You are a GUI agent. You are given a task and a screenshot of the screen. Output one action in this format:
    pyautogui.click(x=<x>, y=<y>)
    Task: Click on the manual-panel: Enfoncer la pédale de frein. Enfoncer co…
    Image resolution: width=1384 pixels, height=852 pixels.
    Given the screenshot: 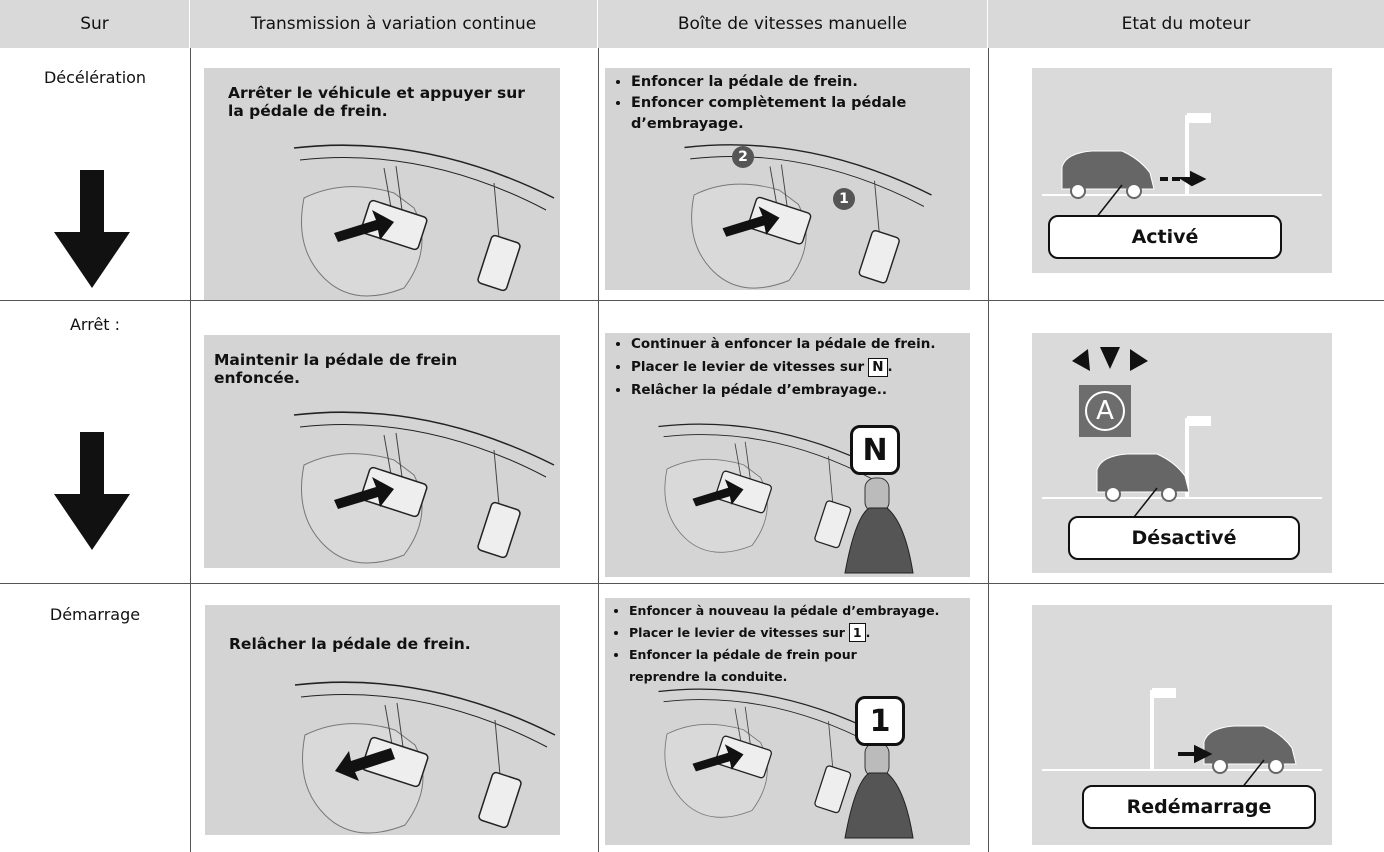 What is the action you would take?
    pyautogui.click(x=787, y=179)
    